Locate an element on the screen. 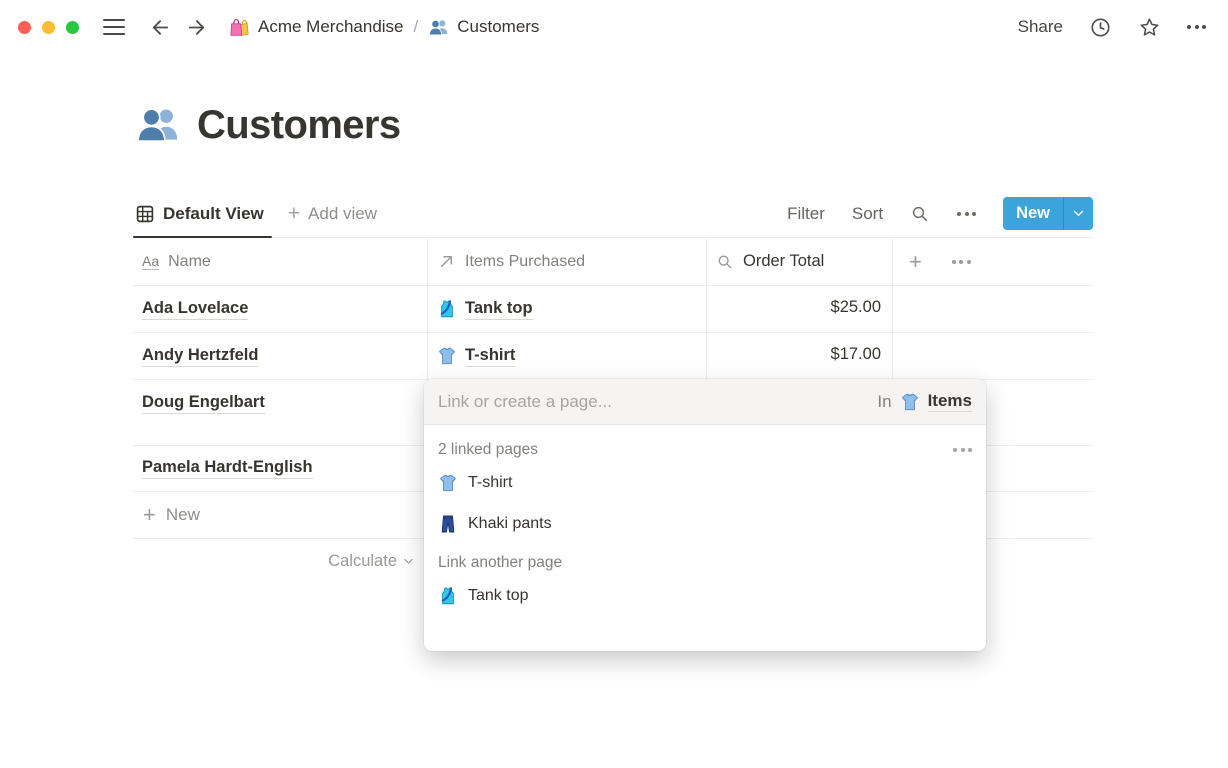 Image resolution: width=1228 pixels, height=768 pixels. column-header-order-total: Order Total is located at coordinates (800, 261).